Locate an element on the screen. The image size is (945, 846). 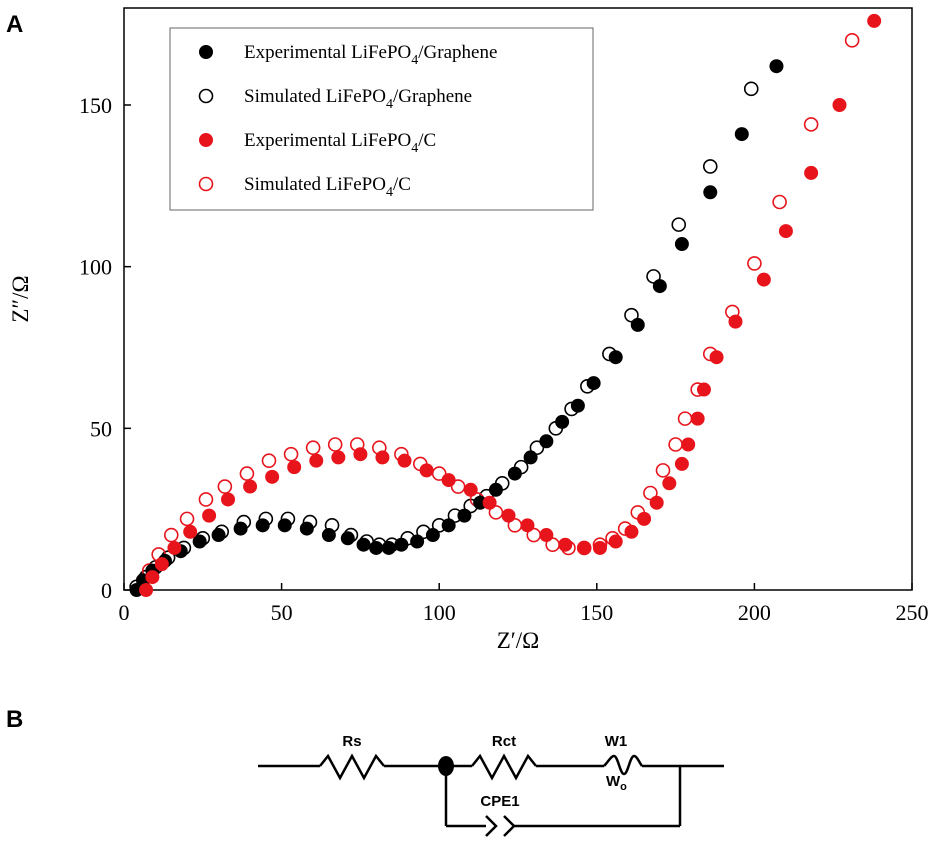
cpe1-label: CPE1 is located at coordinates (499, 801).